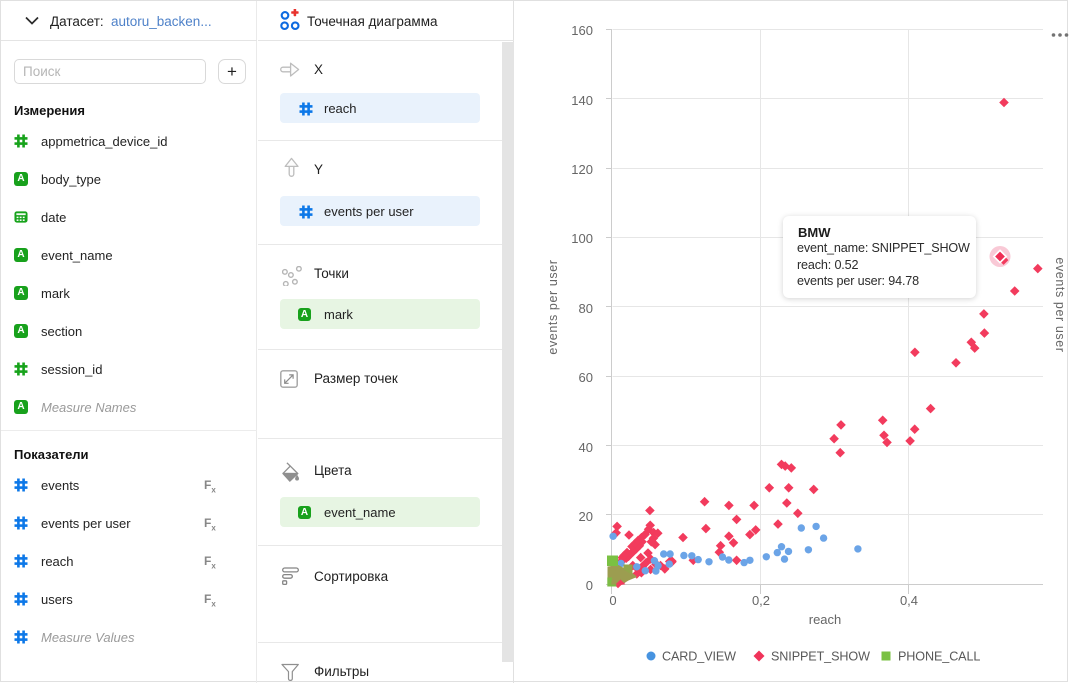 This screenshot has width=1069, height=684. What do you see at coordinates (699, 657) in the screenshot?
I see `svg-text: CARD_VIEW` at bounding box center [699, 657].